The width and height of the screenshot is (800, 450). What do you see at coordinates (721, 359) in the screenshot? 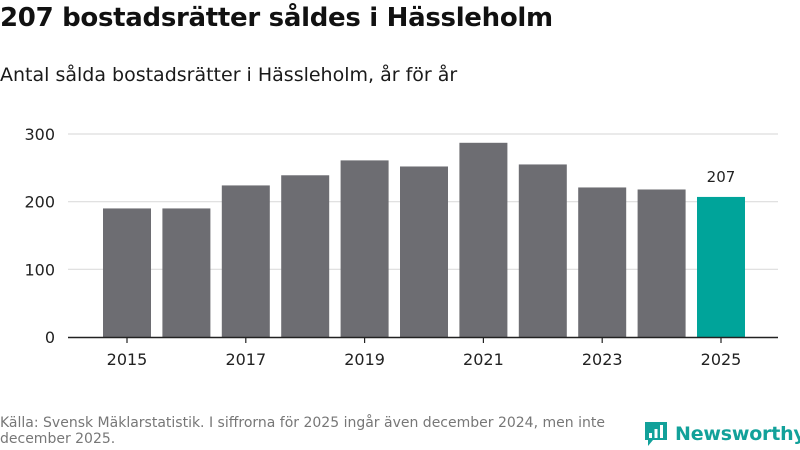
I see `x-tick-label: 2025` at bounding box center [721, 359].